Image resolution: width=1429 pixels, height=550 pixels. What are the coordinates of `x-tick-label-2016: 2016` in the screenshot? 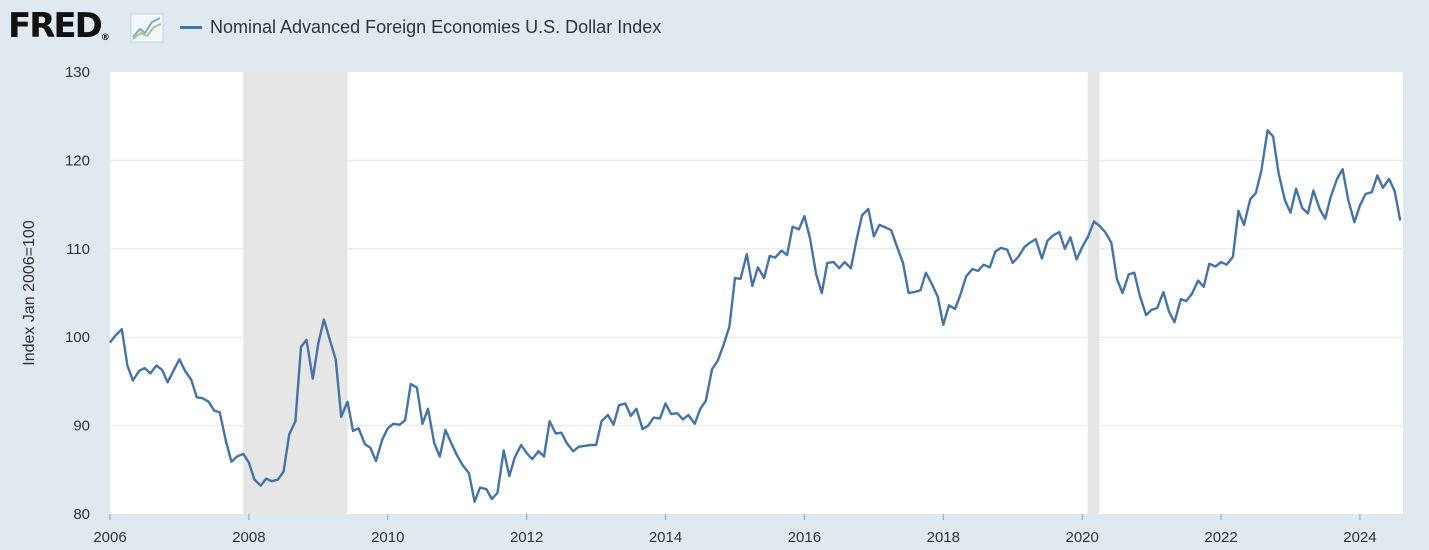 It's located at (804, 537).